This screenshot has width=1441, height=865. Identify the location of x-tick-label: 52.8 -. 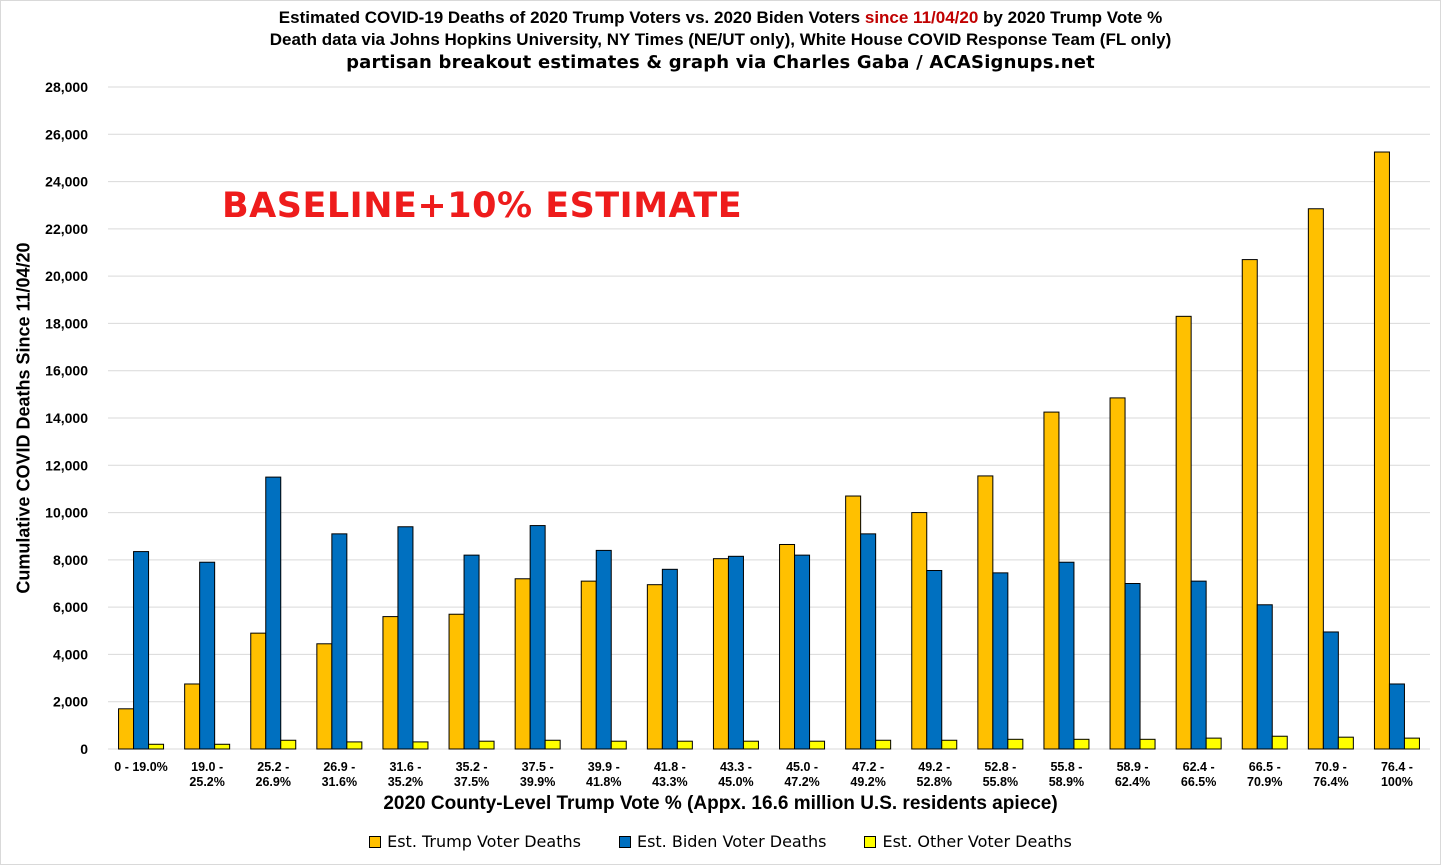
(1000, 767).